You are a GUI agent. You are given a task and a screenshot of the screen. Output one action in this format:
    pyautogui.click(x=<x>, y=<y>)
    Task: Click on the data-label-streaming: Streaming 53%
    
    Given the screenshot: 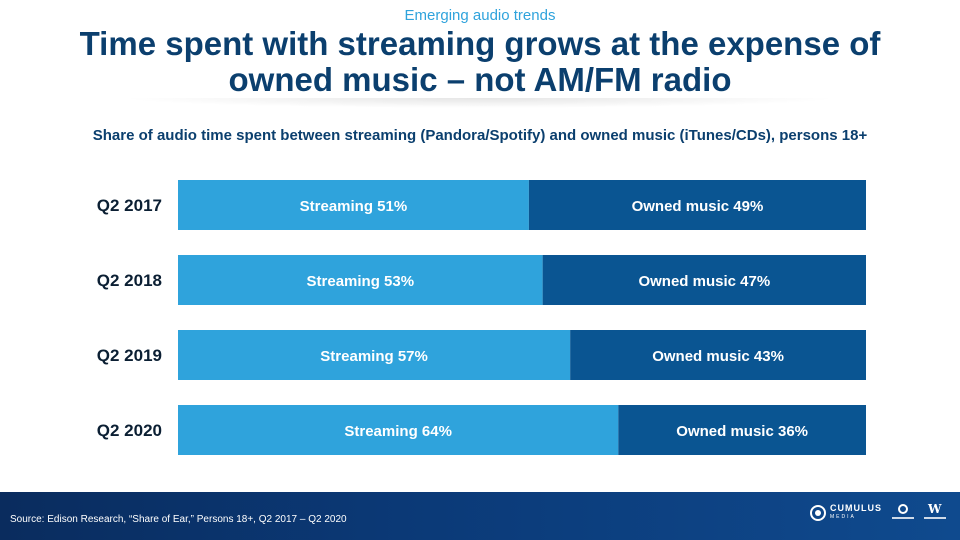 What is the action you would take?
    pyautogui.click(x=361, y=281)
    